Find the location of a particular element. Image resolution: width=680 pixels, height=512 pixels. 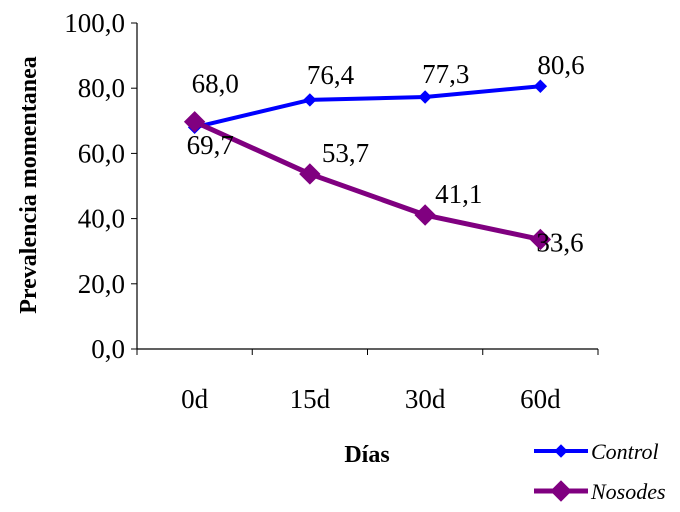

data-label: 77,3 is located at coordinates (445, 74).